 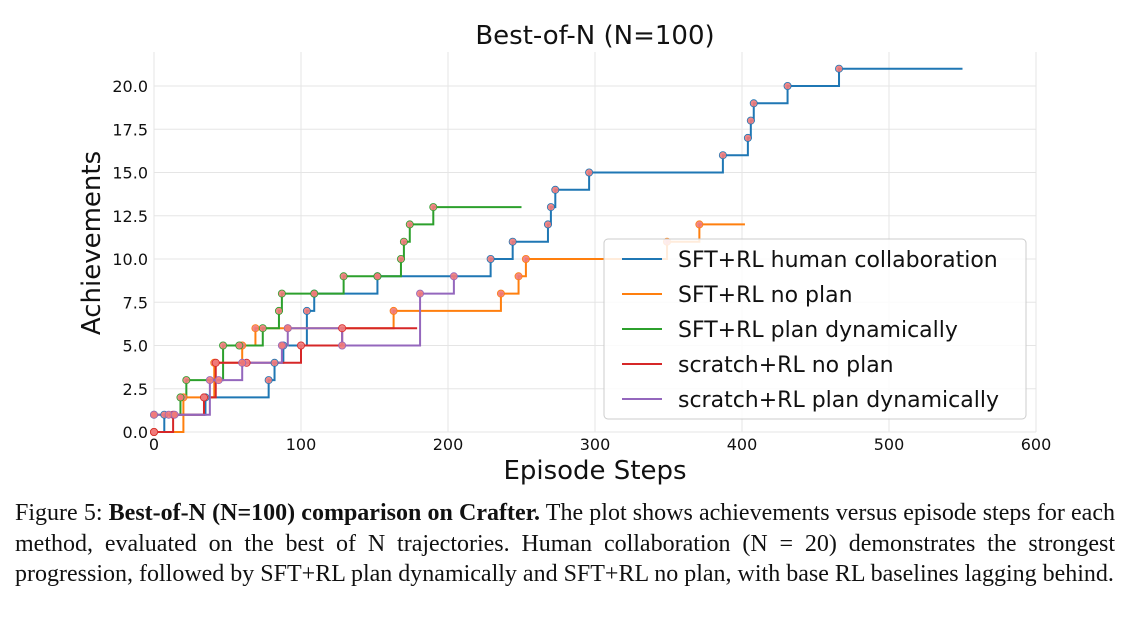 I want to click on y-tick-label: 15.0, so click(x=130, y=173).